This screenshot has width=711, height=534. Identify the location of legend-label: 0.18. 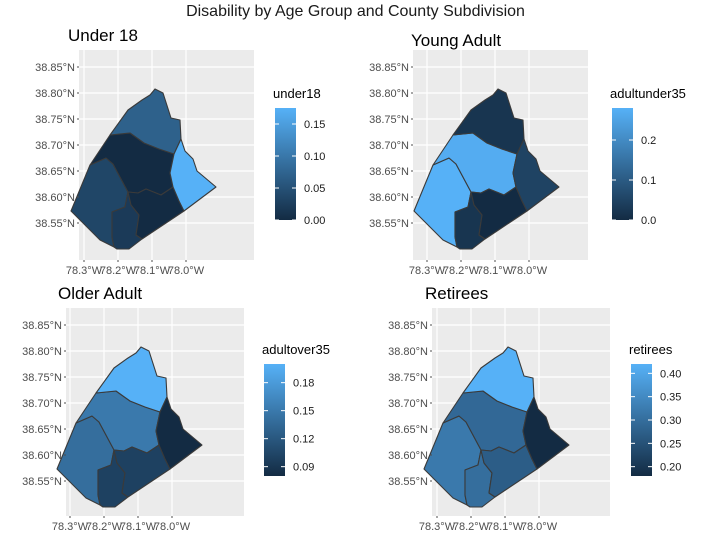
(303, 384).